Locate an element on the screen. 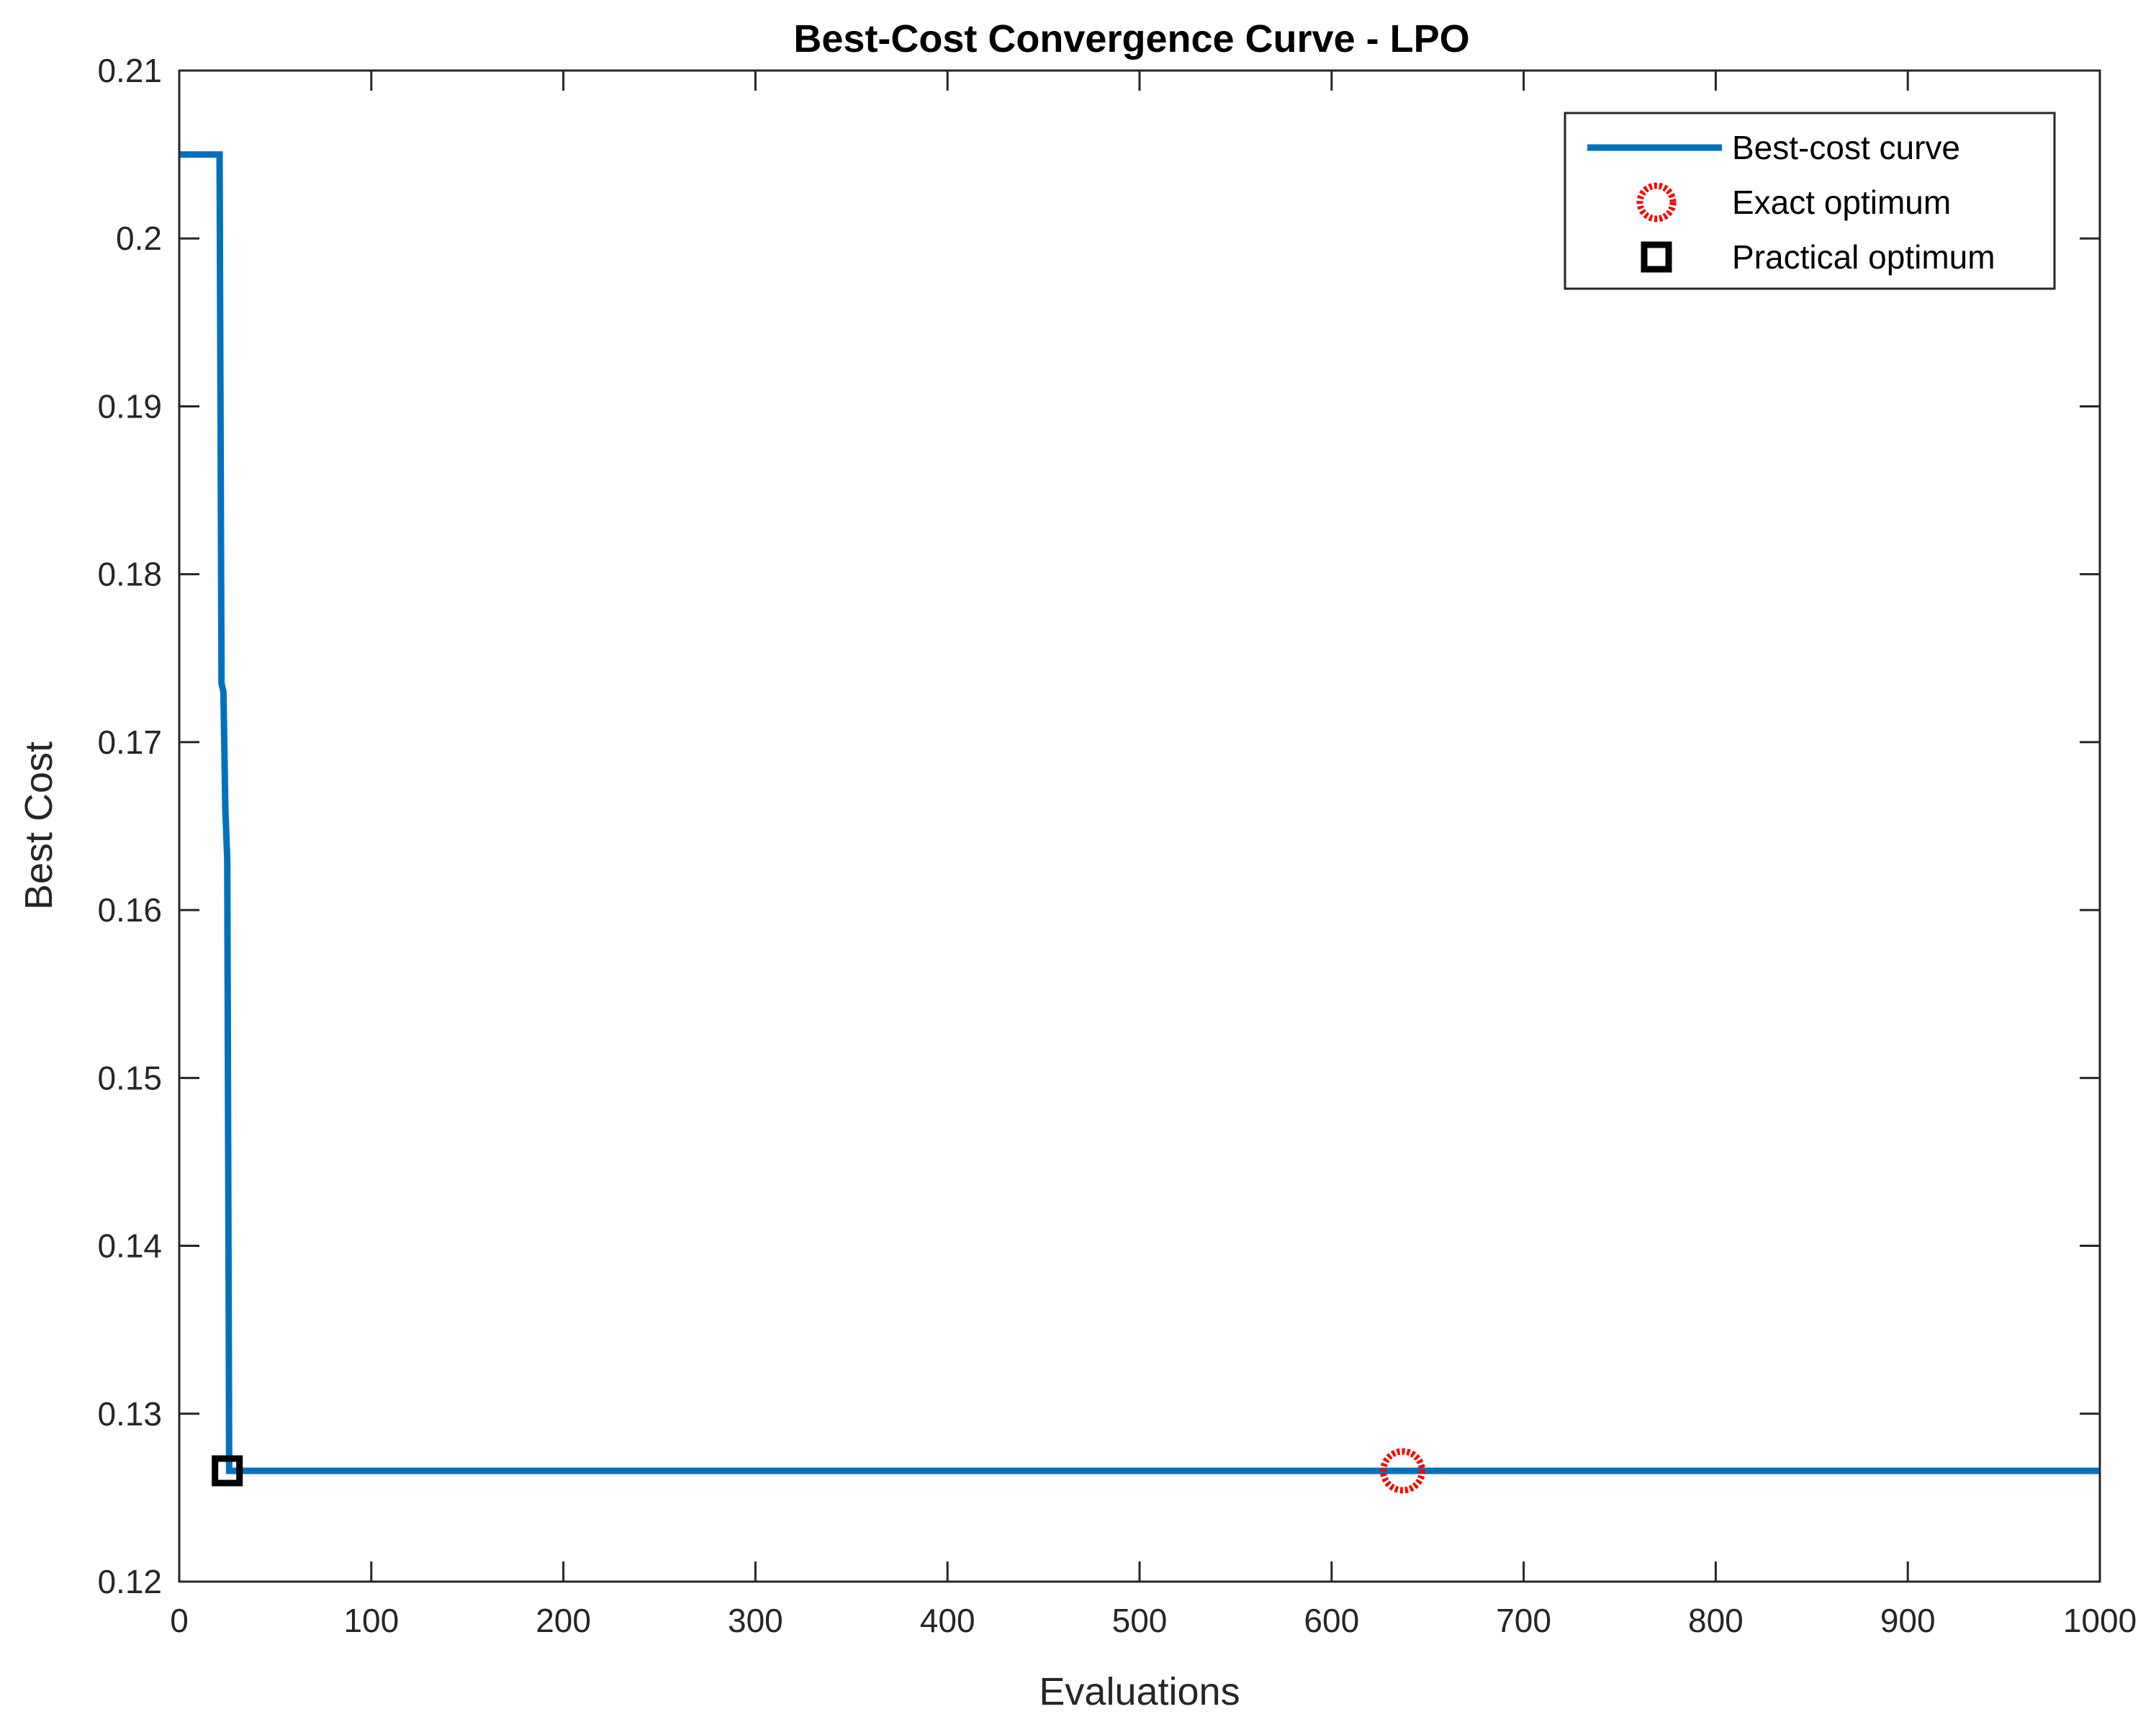  practical-optimum-marker is located at coordinates (228, 1471).